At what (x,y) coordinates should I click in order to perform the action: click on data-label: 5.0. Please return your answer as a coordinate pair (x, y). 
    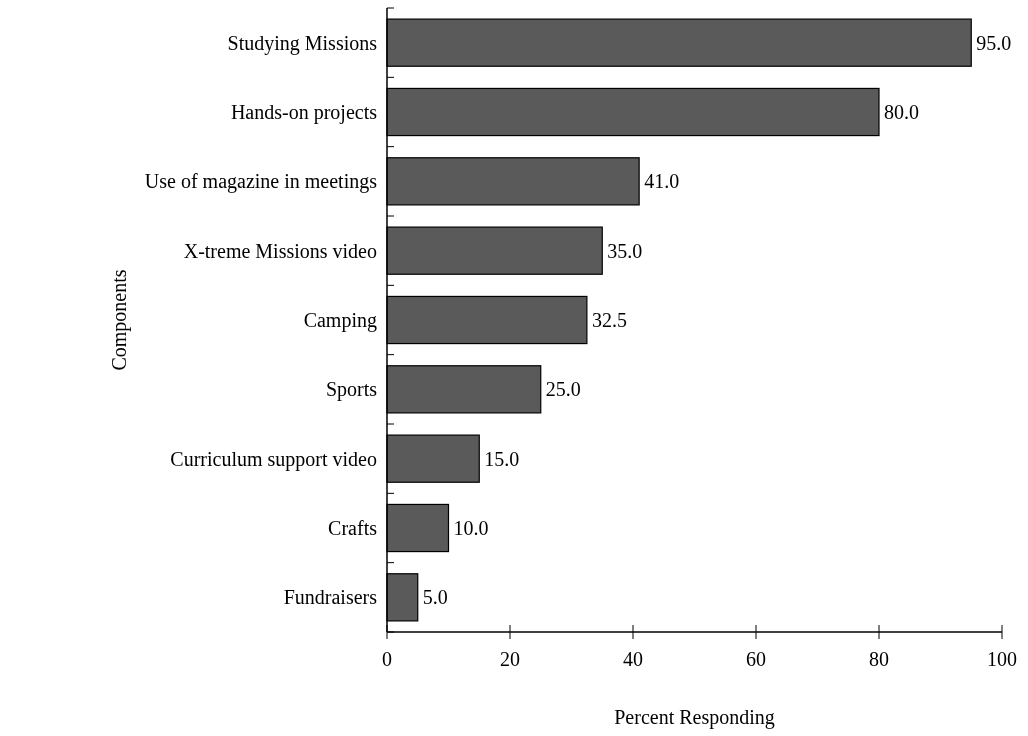
    Looking at the image, I should click on (435, 597).